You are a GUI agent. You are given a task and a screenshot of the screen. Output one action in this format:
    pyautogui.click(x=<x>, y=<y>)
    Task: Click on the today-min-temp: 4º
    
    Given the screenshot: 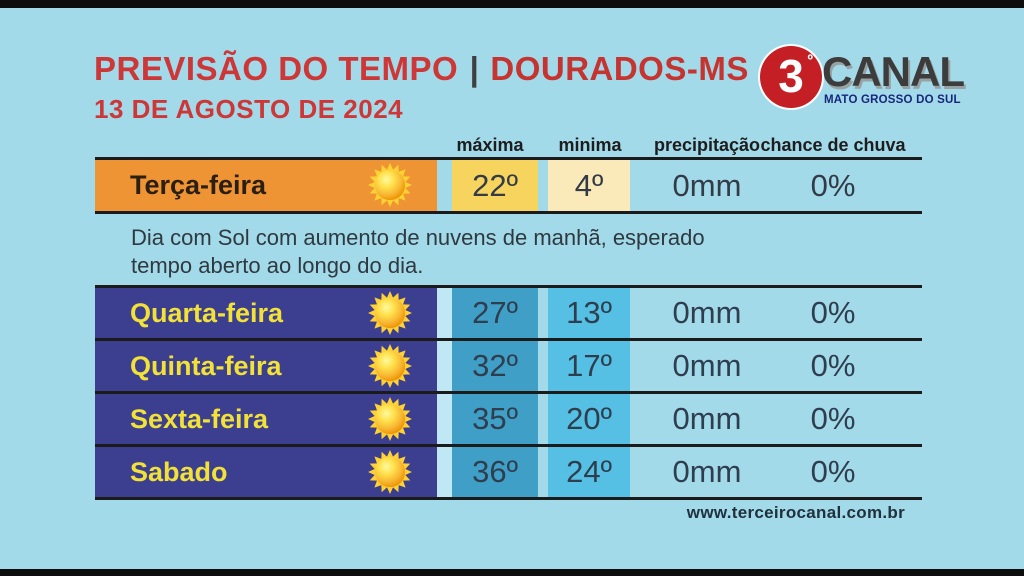 What is the action you would take?
    pyautogui.click(x=589, y=185)
    